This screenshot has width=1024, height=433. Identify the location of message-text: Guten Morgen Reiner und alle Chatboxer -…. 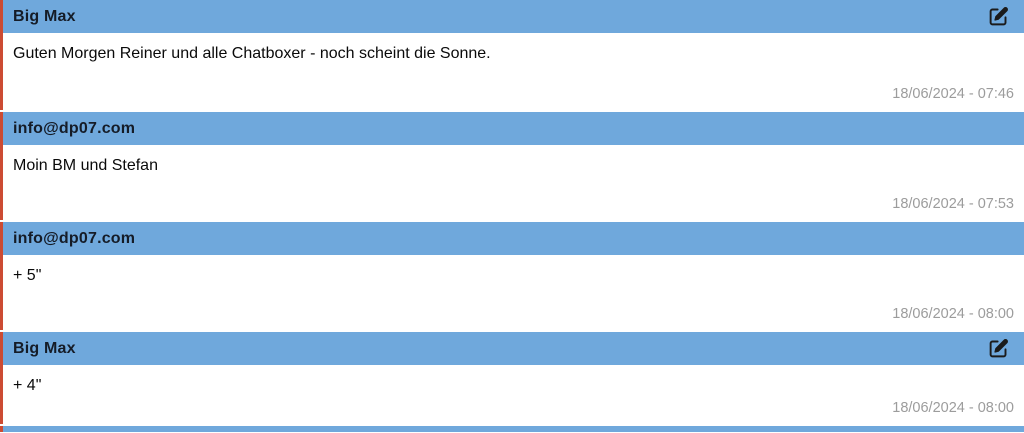
(252, 53).